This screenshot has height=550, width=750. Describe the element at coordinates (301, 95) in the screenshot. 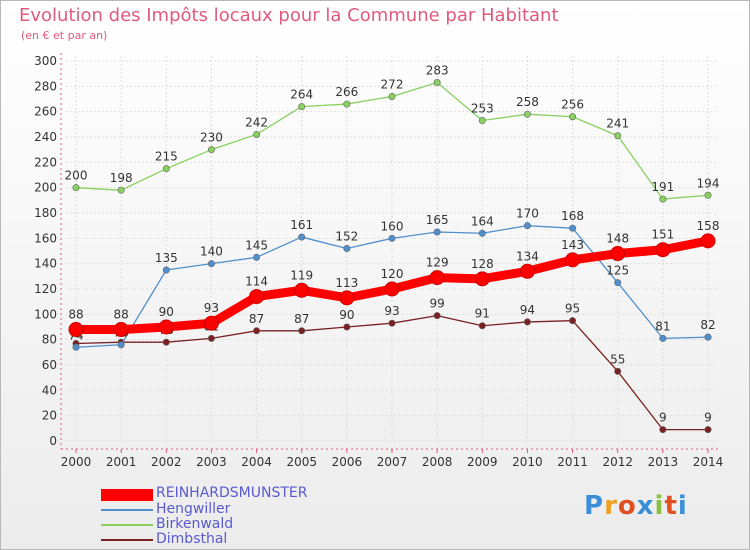

I see `data-label: 264` at that location.